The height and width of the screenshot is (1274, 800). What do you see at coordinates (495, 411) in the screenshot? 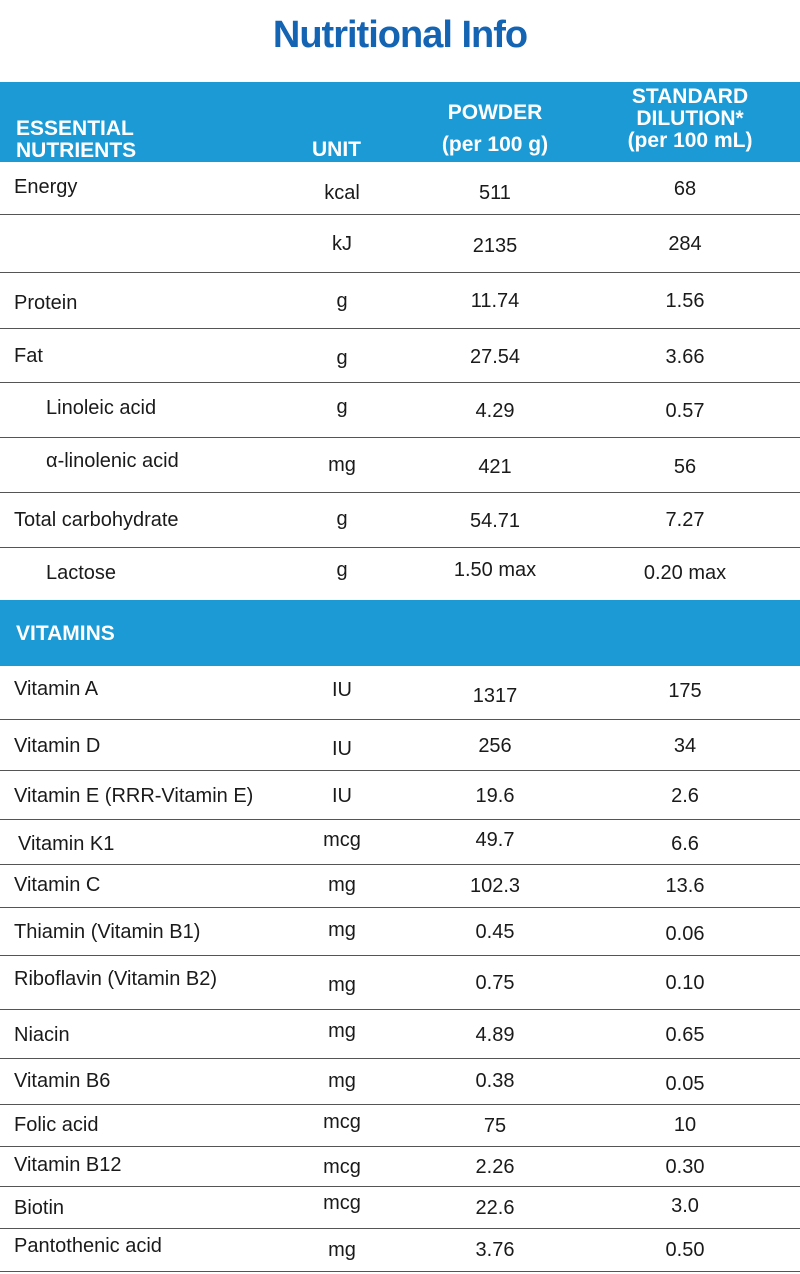
I see `nutrient-powder: 4.29` at bounding box center [495, 411].